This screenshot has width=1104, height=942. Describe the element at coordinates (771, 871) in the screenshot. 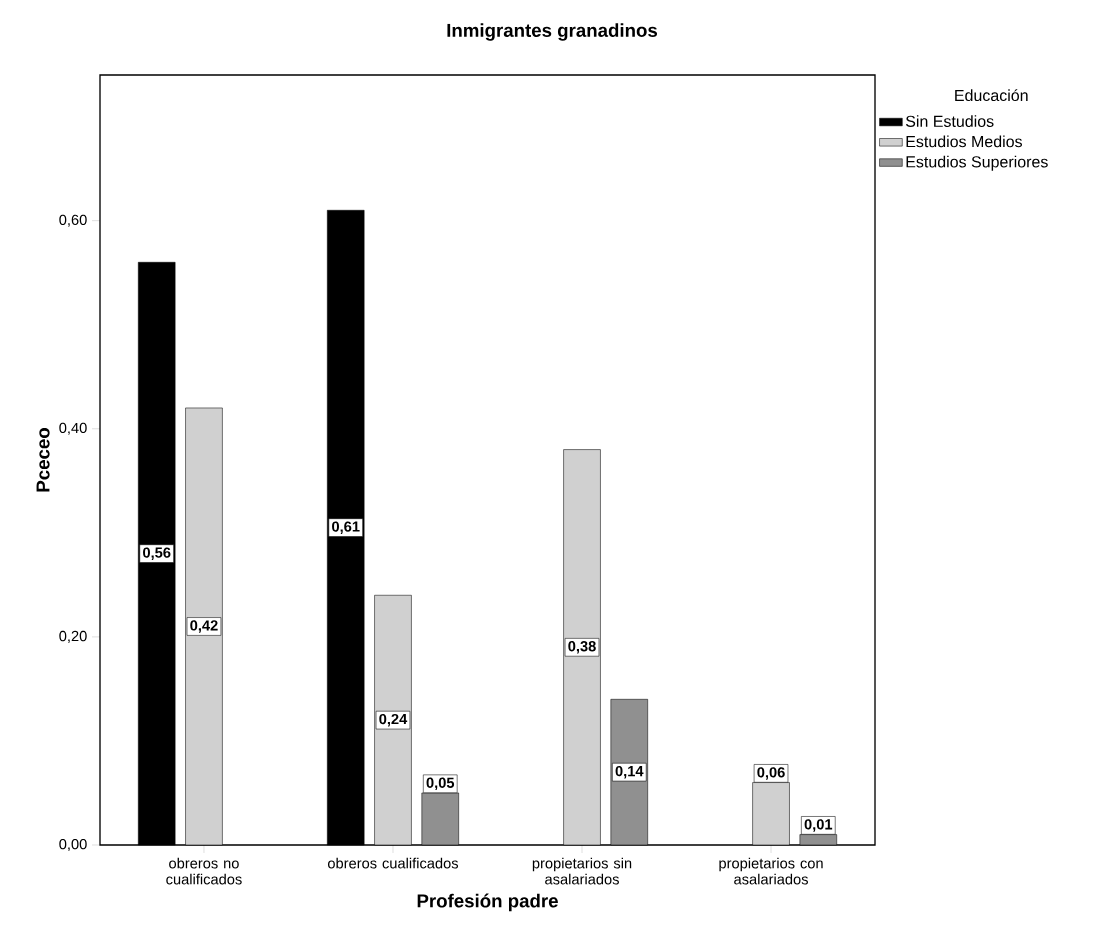

I see `x-tick-label: propietarios con asalariados` at that location.